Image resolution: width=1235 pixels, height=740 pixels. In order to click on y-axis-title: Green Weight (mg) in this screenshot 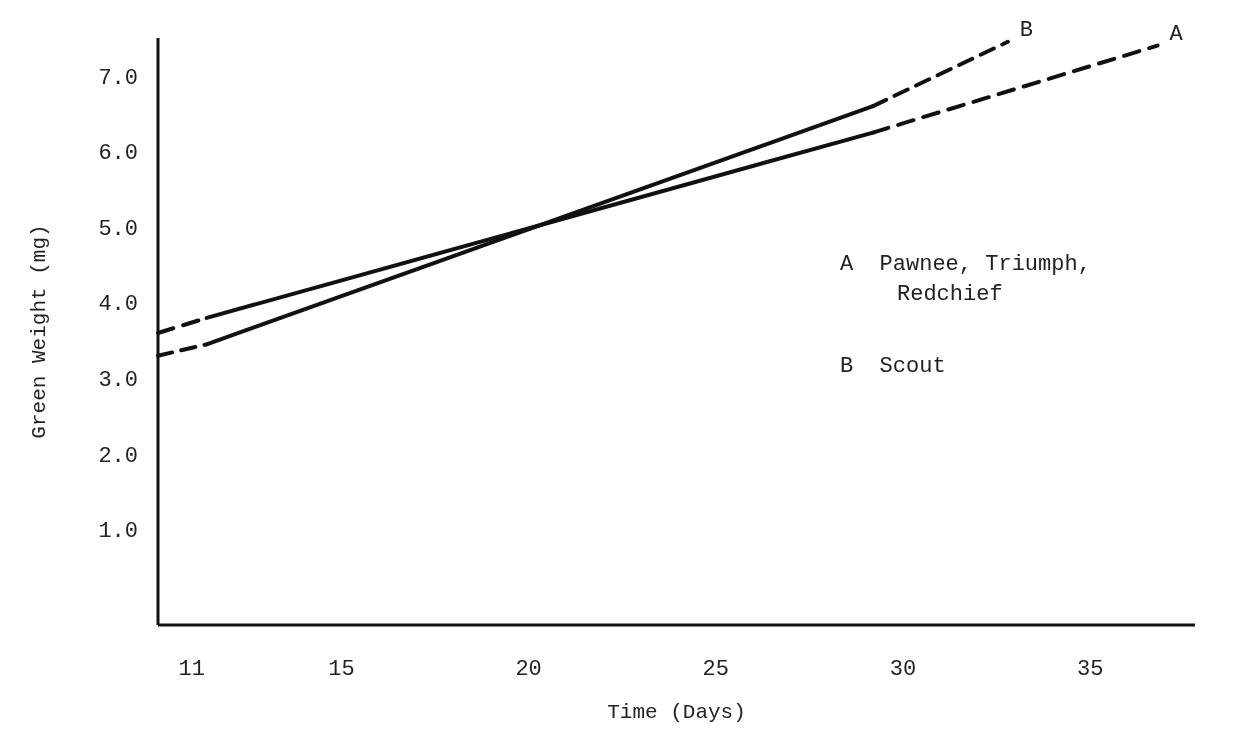, I will do `click(39, 331)`.